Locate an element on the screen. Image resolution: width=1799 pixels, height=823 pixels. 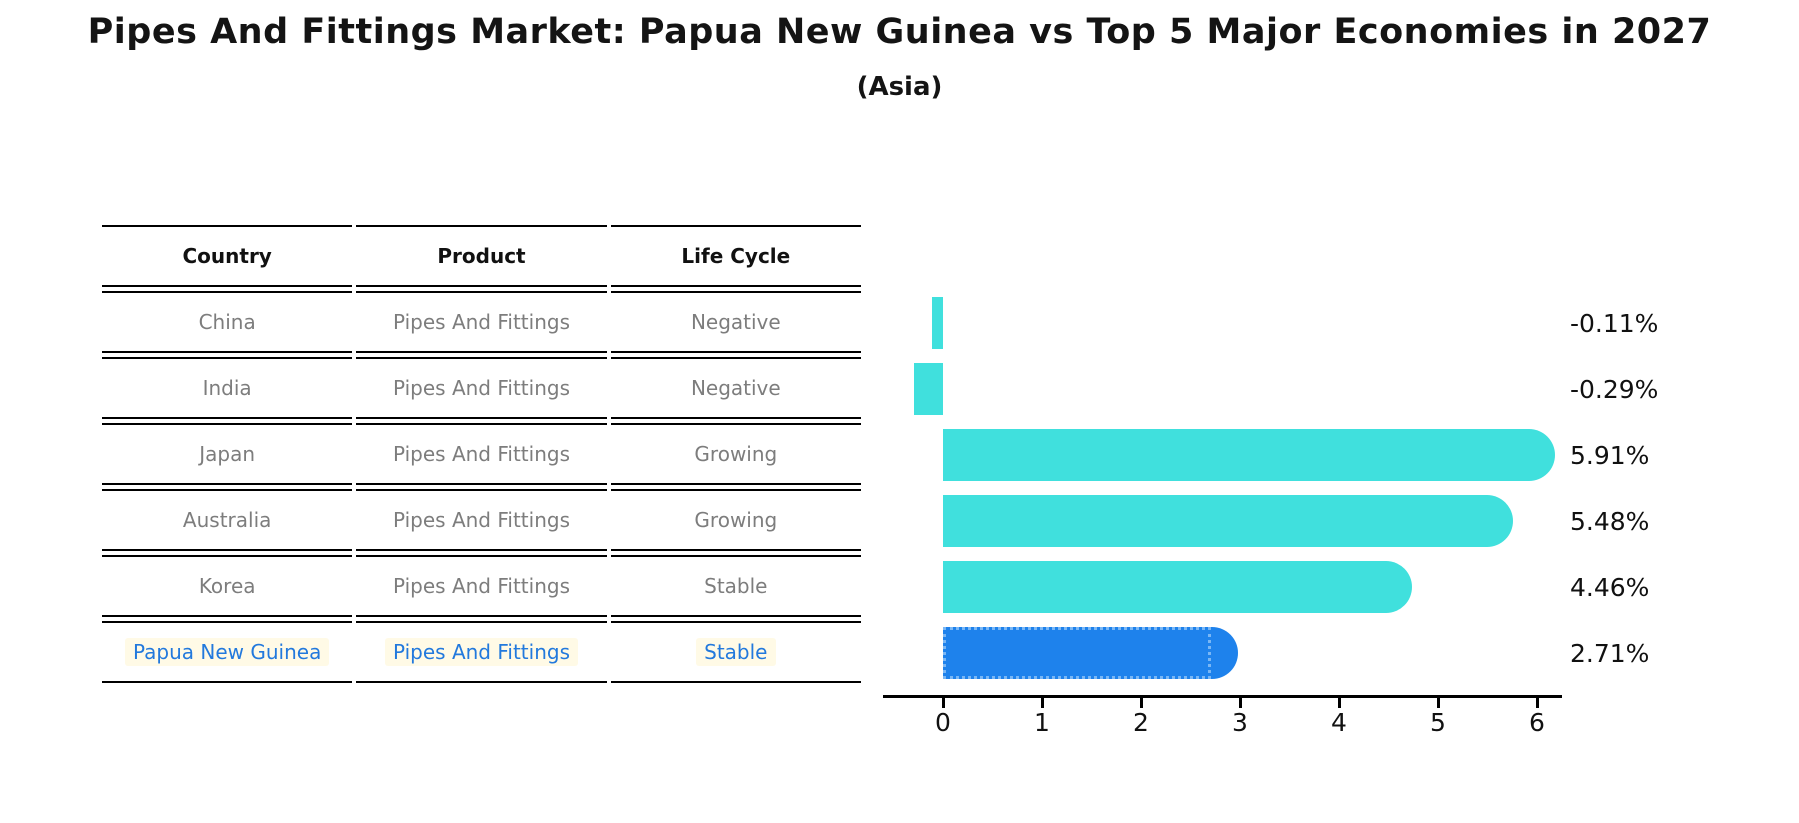
bar-india is located at coordinates (928, 389).